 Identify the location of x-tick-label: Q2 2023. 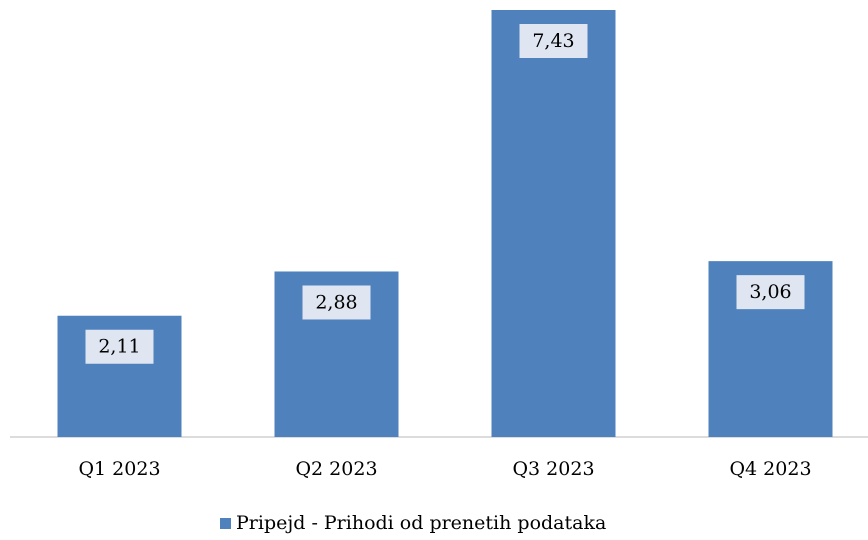
(336, 469).